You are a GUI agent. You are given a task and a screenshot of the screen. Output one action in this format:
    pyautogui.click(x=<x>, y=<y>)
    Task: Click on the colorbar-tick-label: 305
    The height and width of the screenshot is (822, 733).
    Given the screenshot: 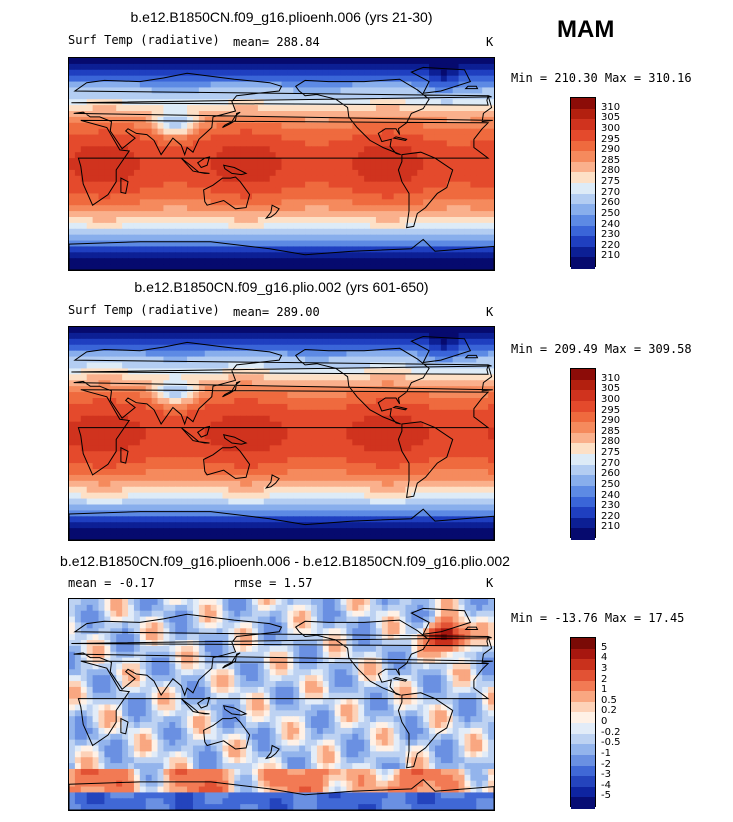 What is the action you would take?
    pyautogui.click(x=611, y=118)
    